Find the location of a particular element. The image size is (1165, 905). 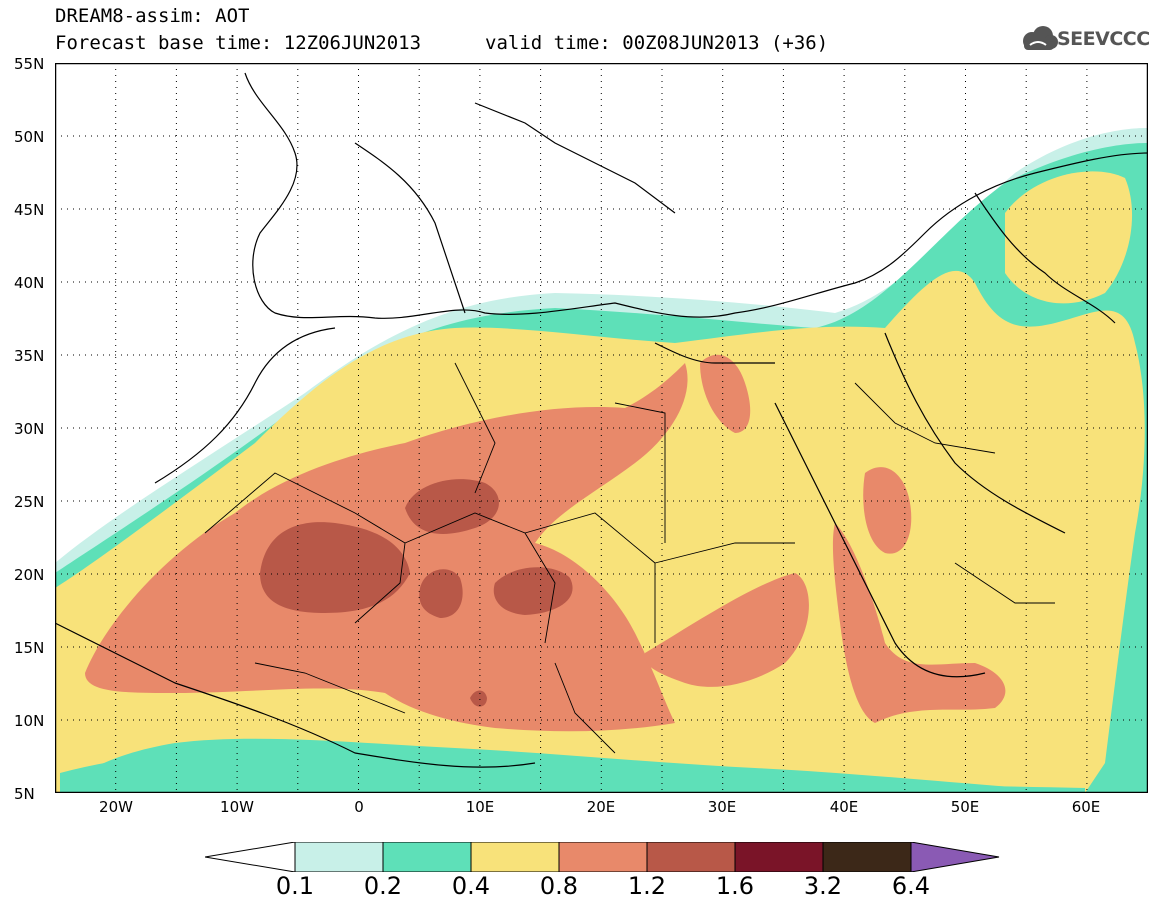

aot-level-0.8-east is located at coordinates (726, 630).